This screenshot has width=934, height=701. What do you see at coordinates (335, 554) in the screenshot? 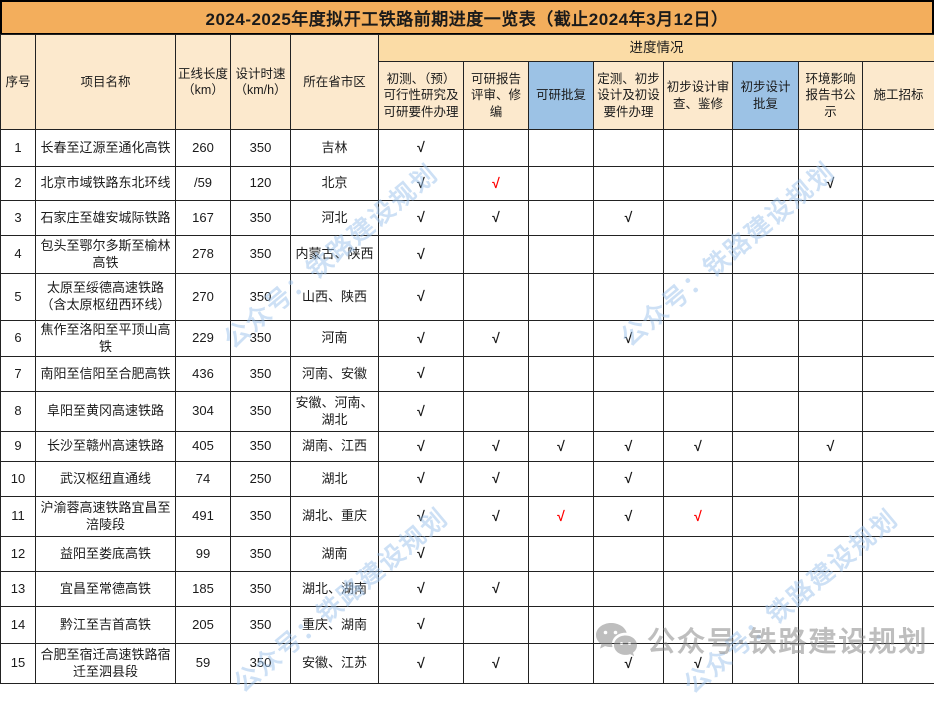
I see `province: 湖南` at bounding box center [335, 554].